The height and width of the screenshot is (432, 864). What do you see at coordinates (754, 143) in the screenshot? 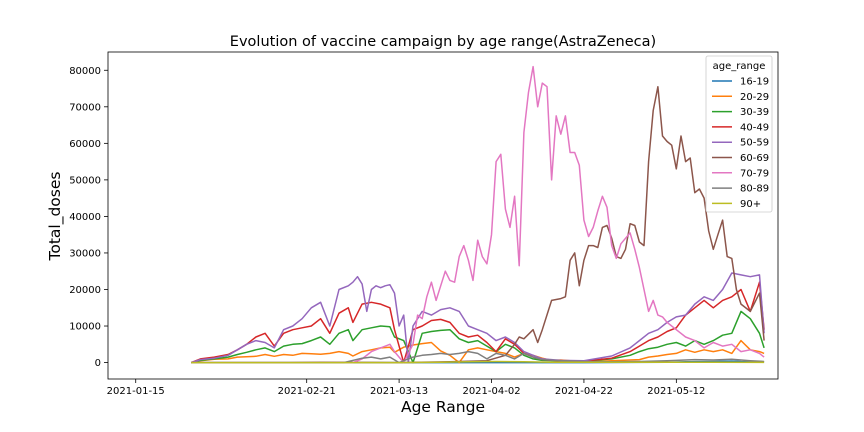
I see `legend-label-50-59: 50-59` at bounding box center [754, 143].